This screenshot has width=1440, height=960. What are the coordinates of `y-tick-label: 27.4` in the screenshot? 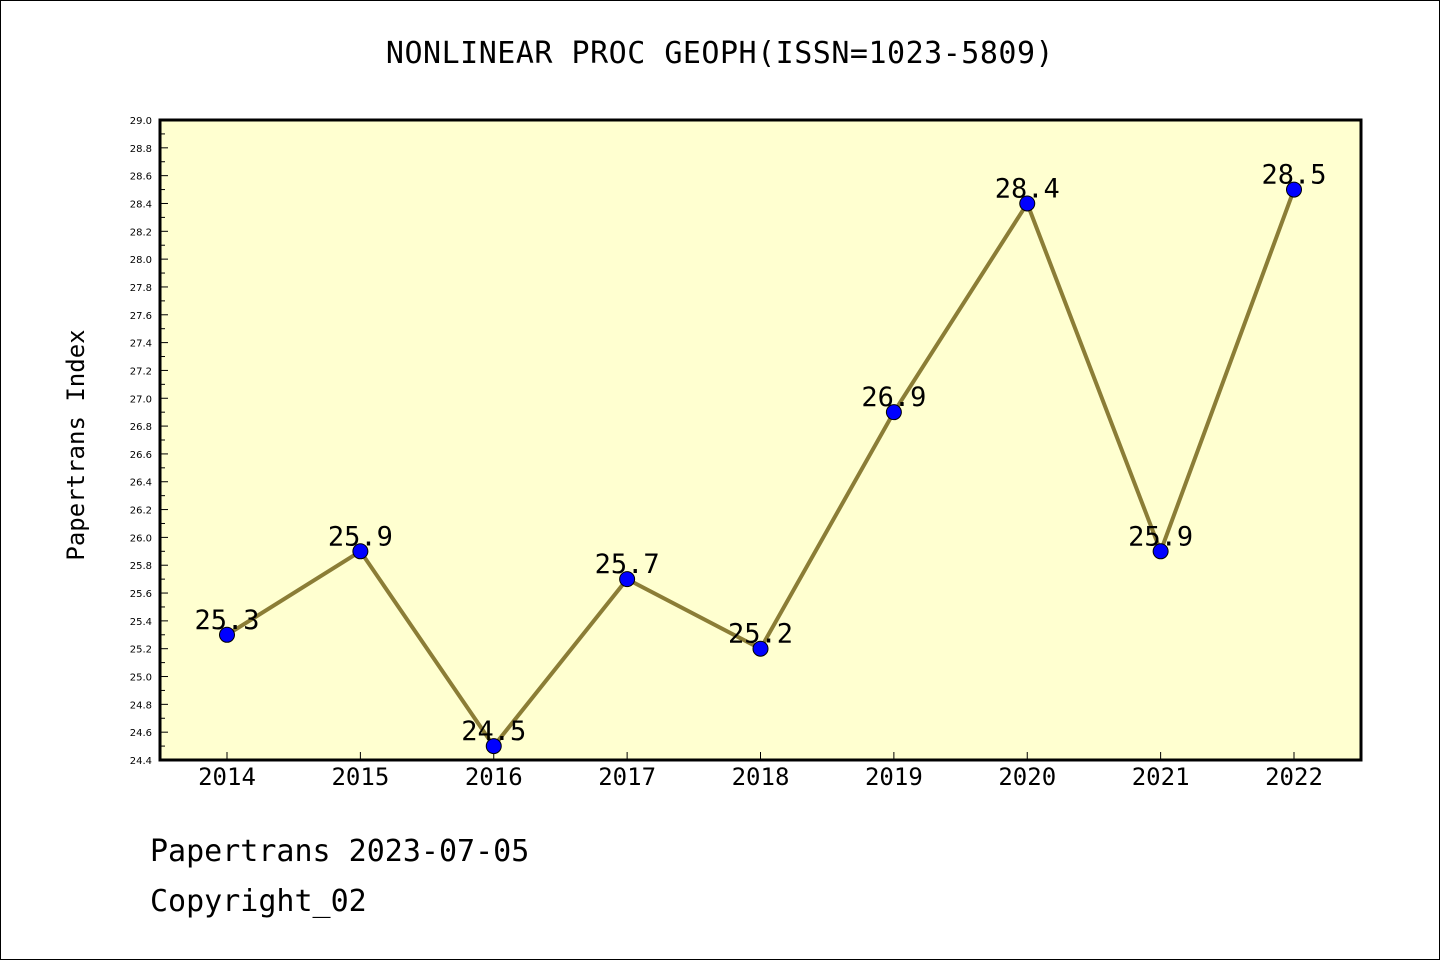 It's located at (141, 344).